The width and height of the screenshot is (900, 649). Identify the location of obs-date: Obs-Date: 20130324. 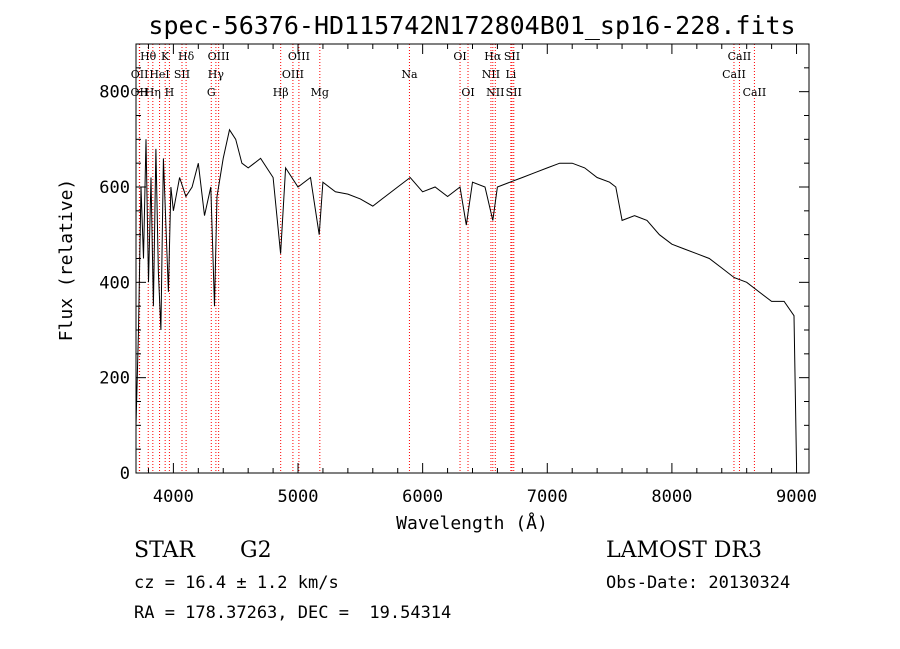
(698, 583).